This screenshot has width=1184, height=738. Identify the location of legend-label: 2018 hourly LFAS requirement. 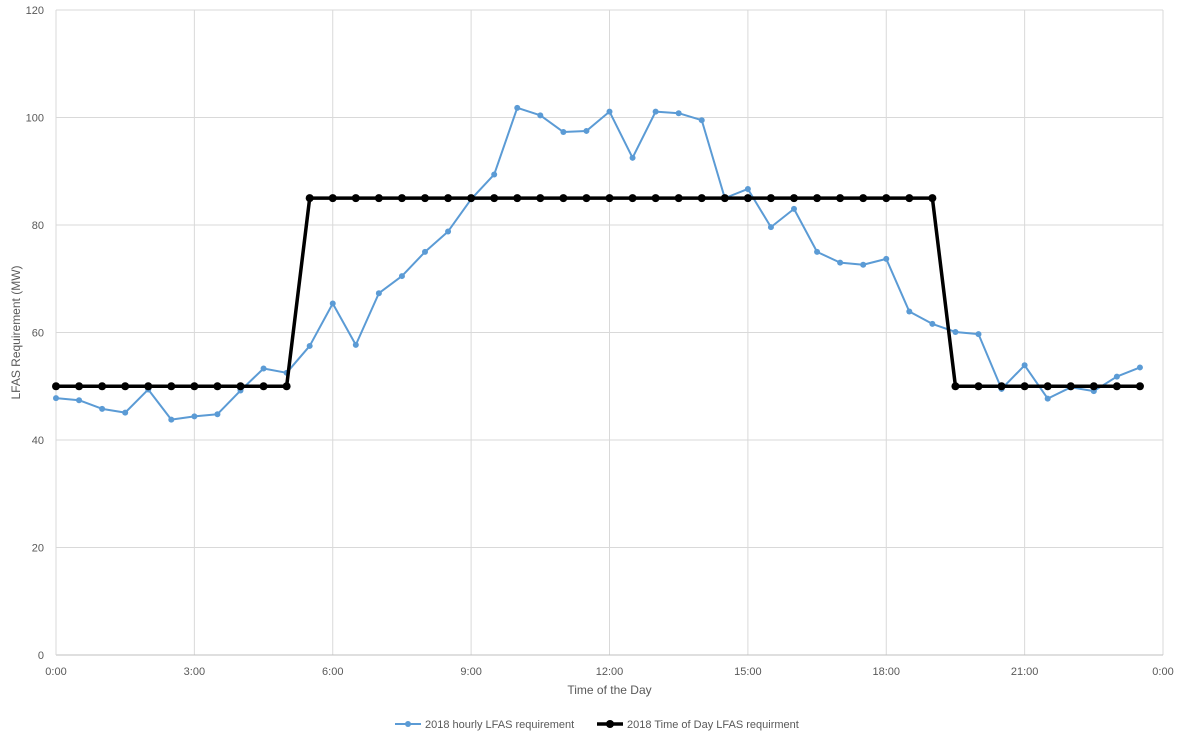
(499, 725).